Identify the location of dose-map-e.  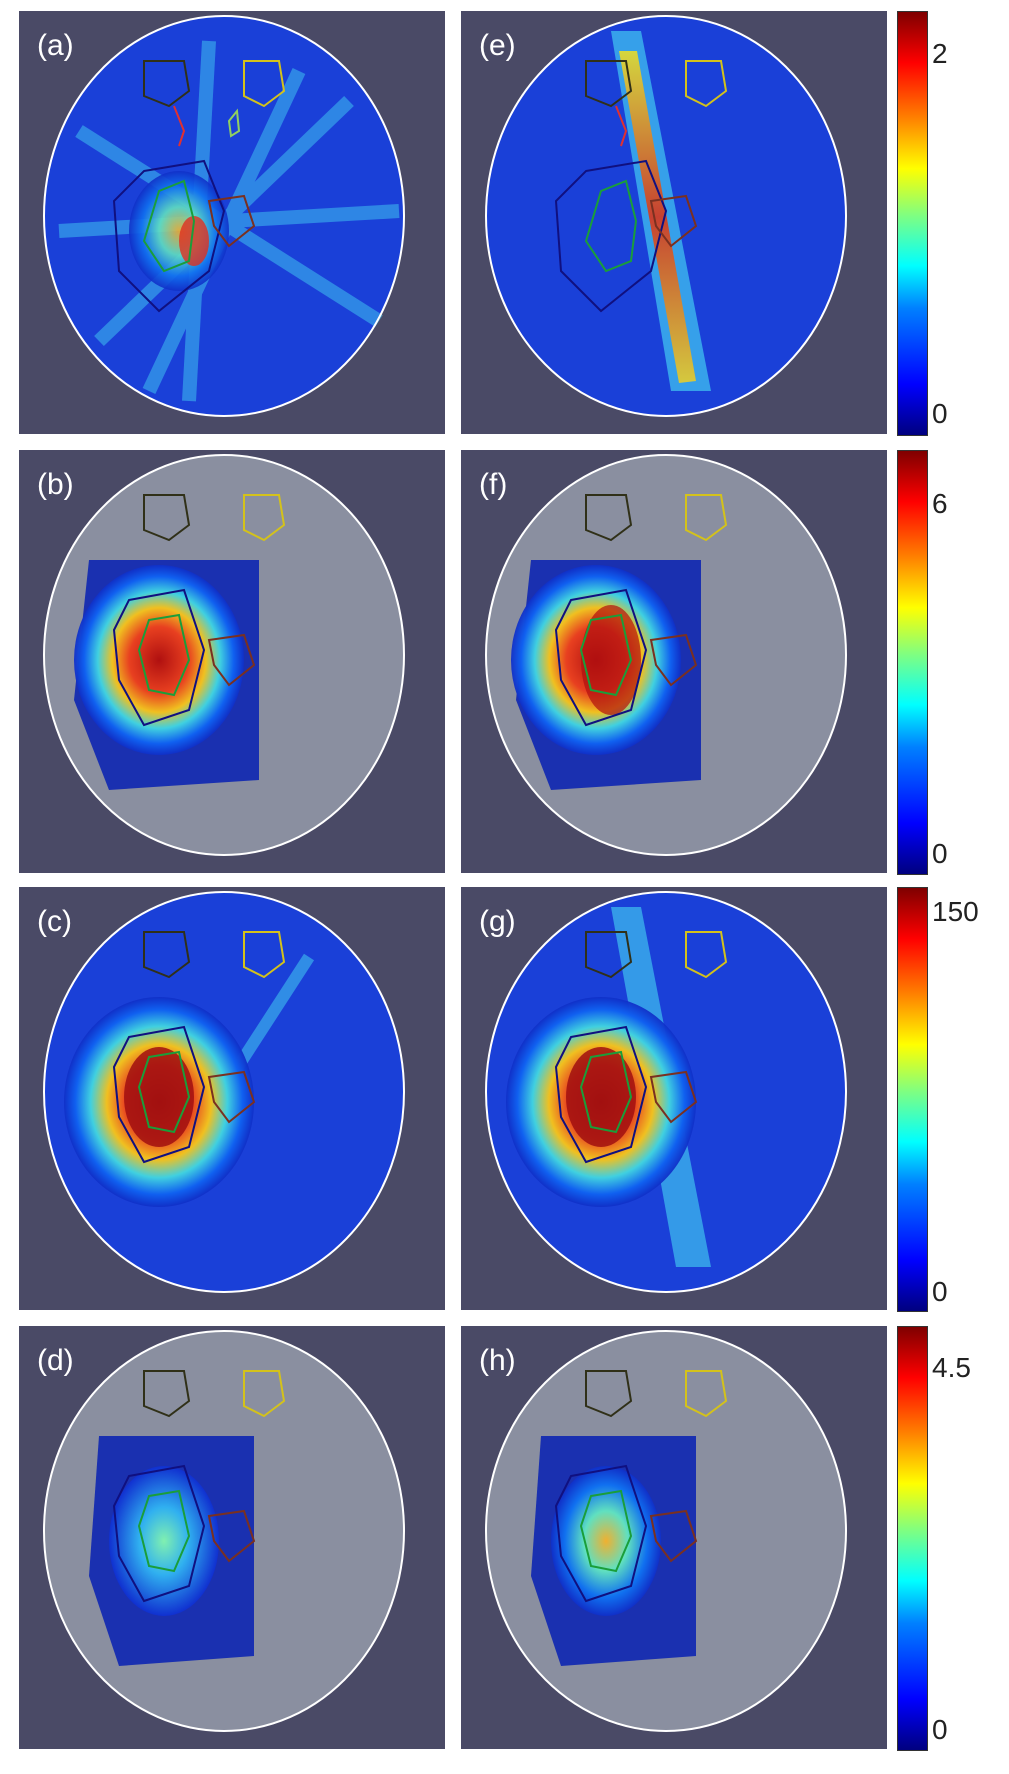
(666, 216).